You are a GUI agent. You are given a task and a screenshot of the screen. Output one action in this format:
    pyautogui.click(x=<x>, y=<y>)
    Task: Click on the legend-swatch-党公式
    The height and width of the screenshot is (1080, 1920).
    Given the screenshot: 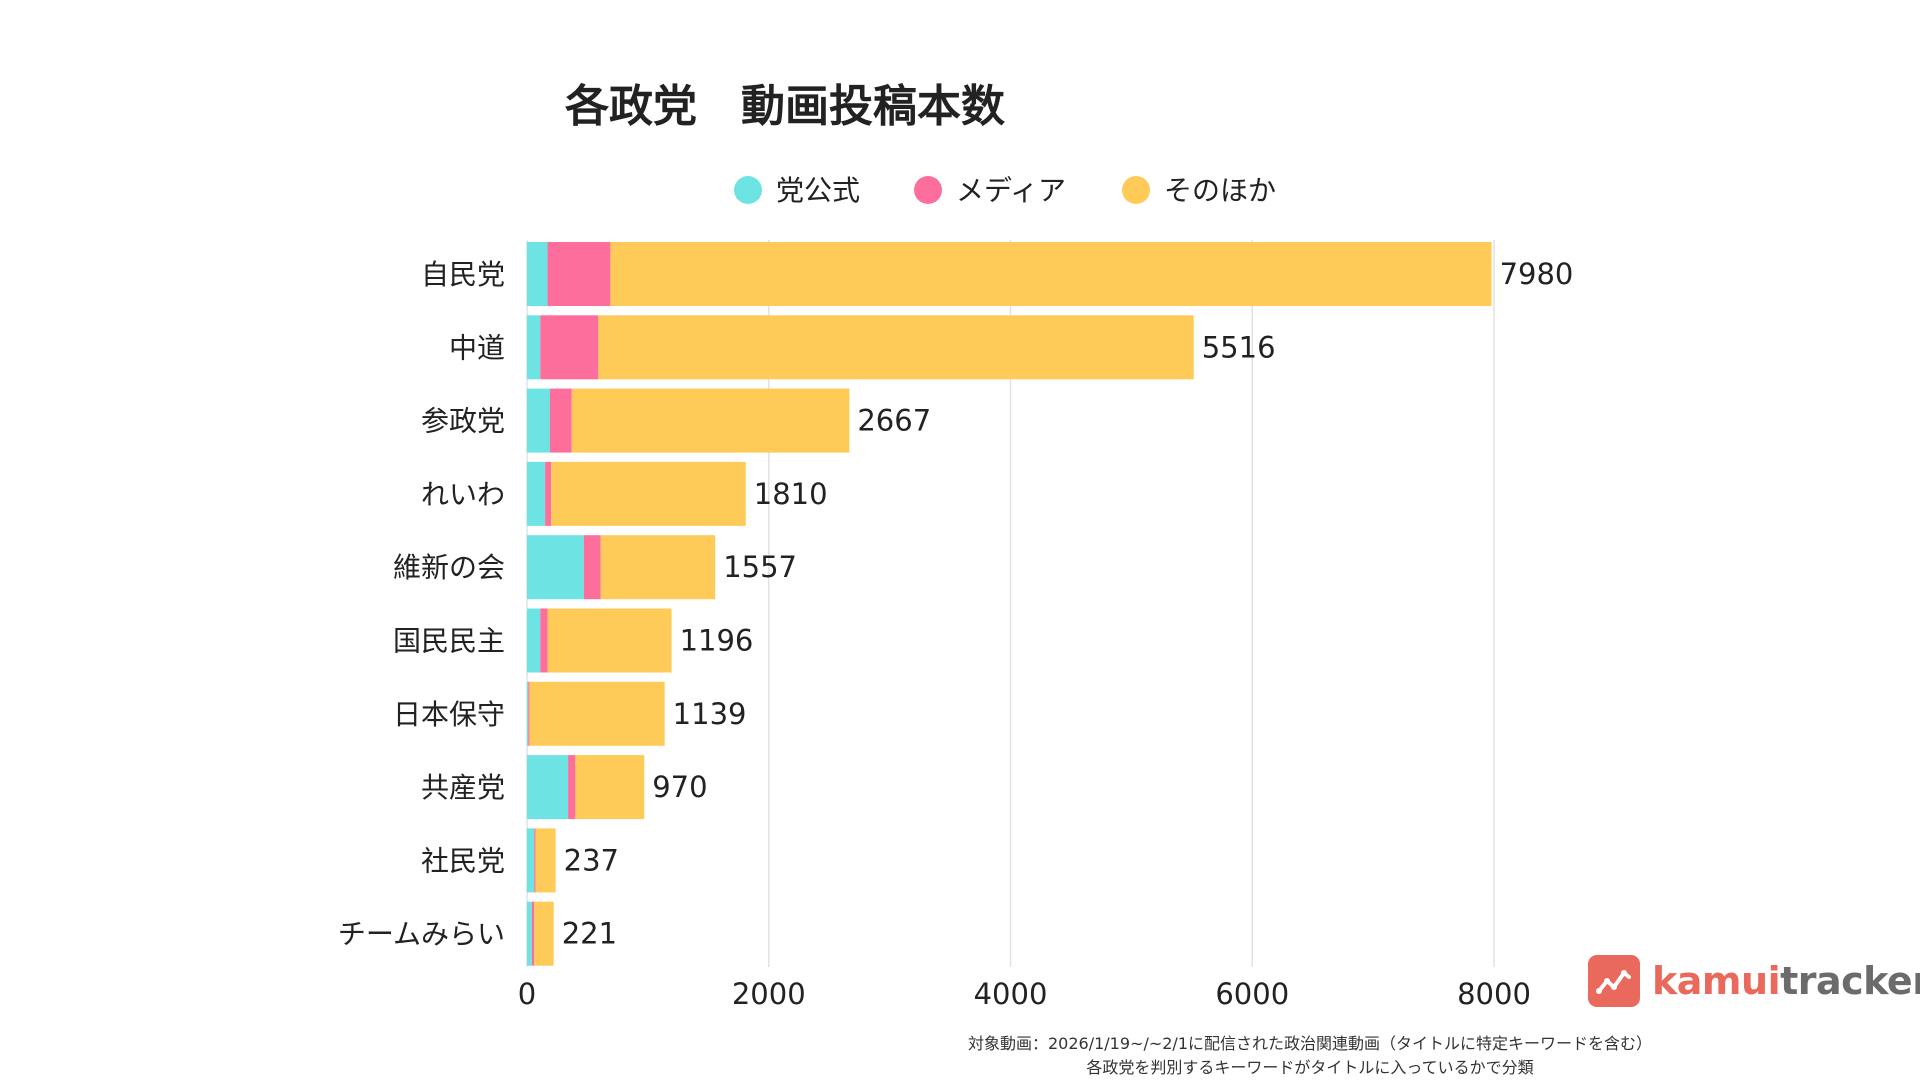 What is the action you would take?
    pyautogui.click(x=748, y=190)
    